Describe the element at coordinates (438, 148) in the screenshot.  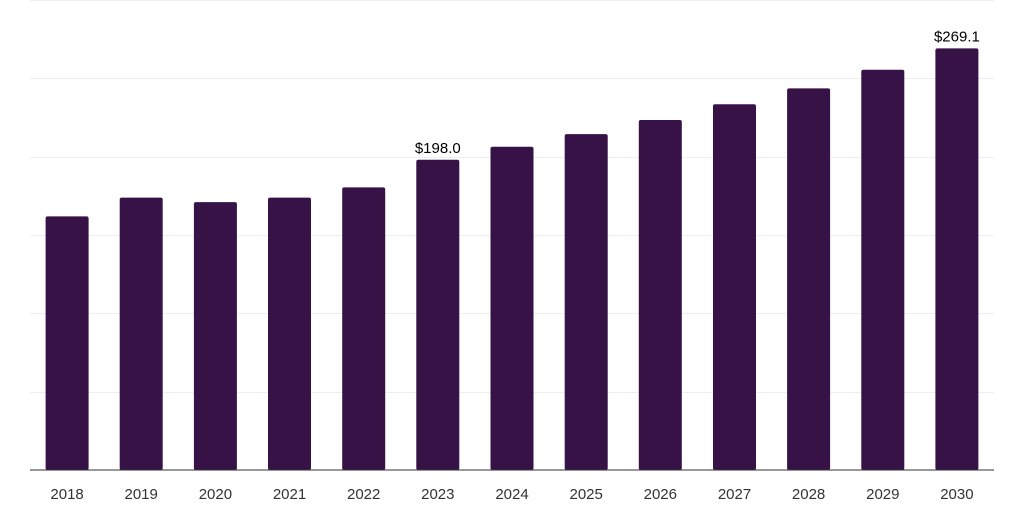
I see `data-label-2023: $198.0` at that location.